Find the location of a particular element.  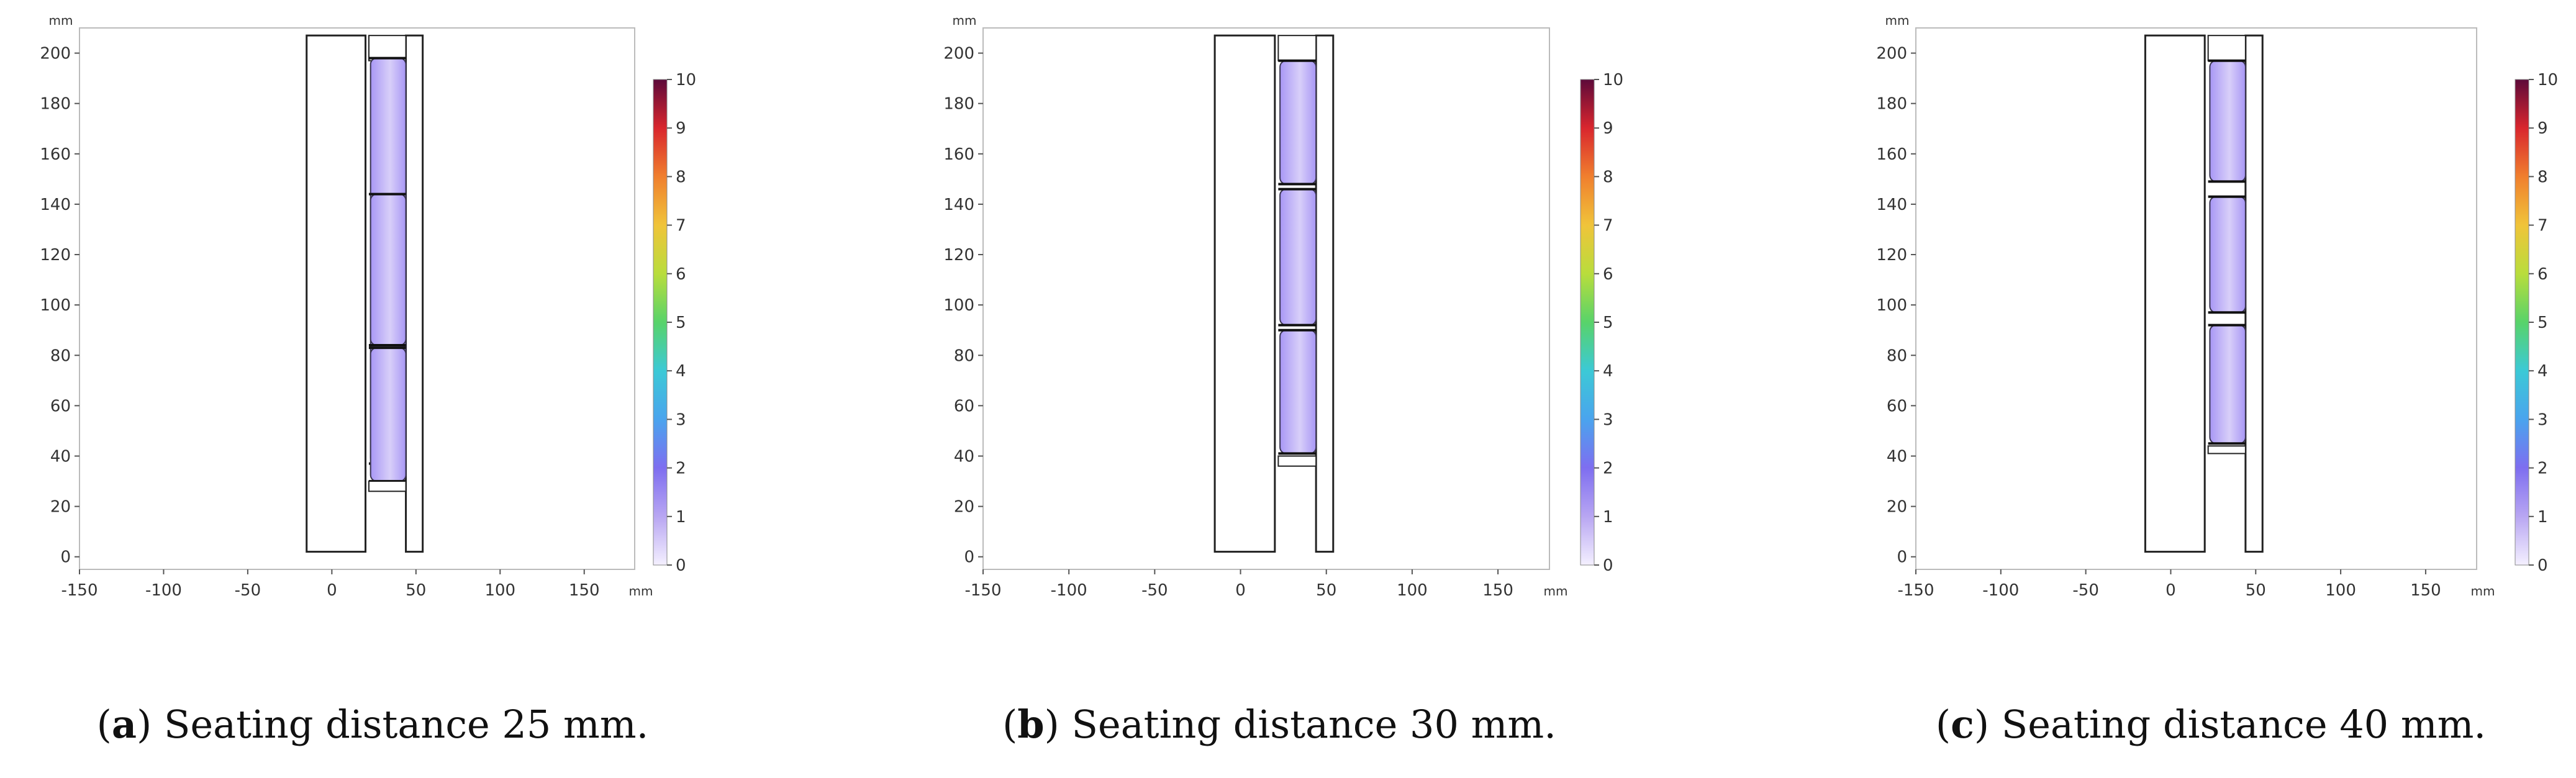

caption-b: (b) Seating distance 30 mm. is located at coordinates (1279, 724).